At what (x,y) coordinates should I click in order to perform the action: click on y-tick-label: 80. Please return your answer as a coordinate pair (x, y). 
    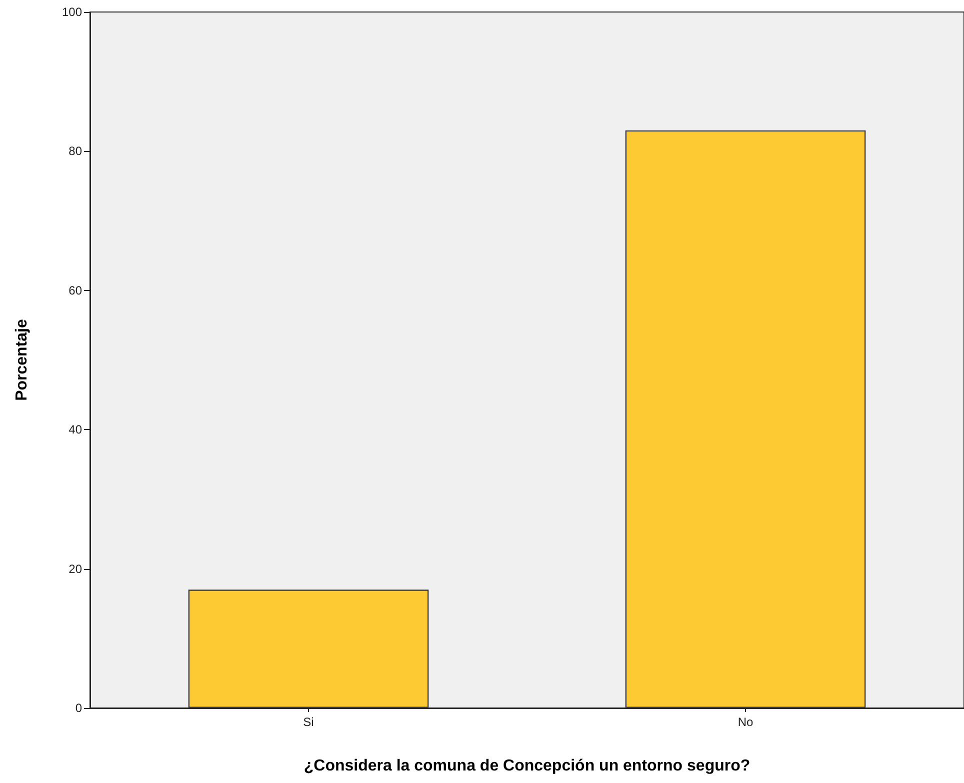
    Looking at the image, I should click on (75, 151).